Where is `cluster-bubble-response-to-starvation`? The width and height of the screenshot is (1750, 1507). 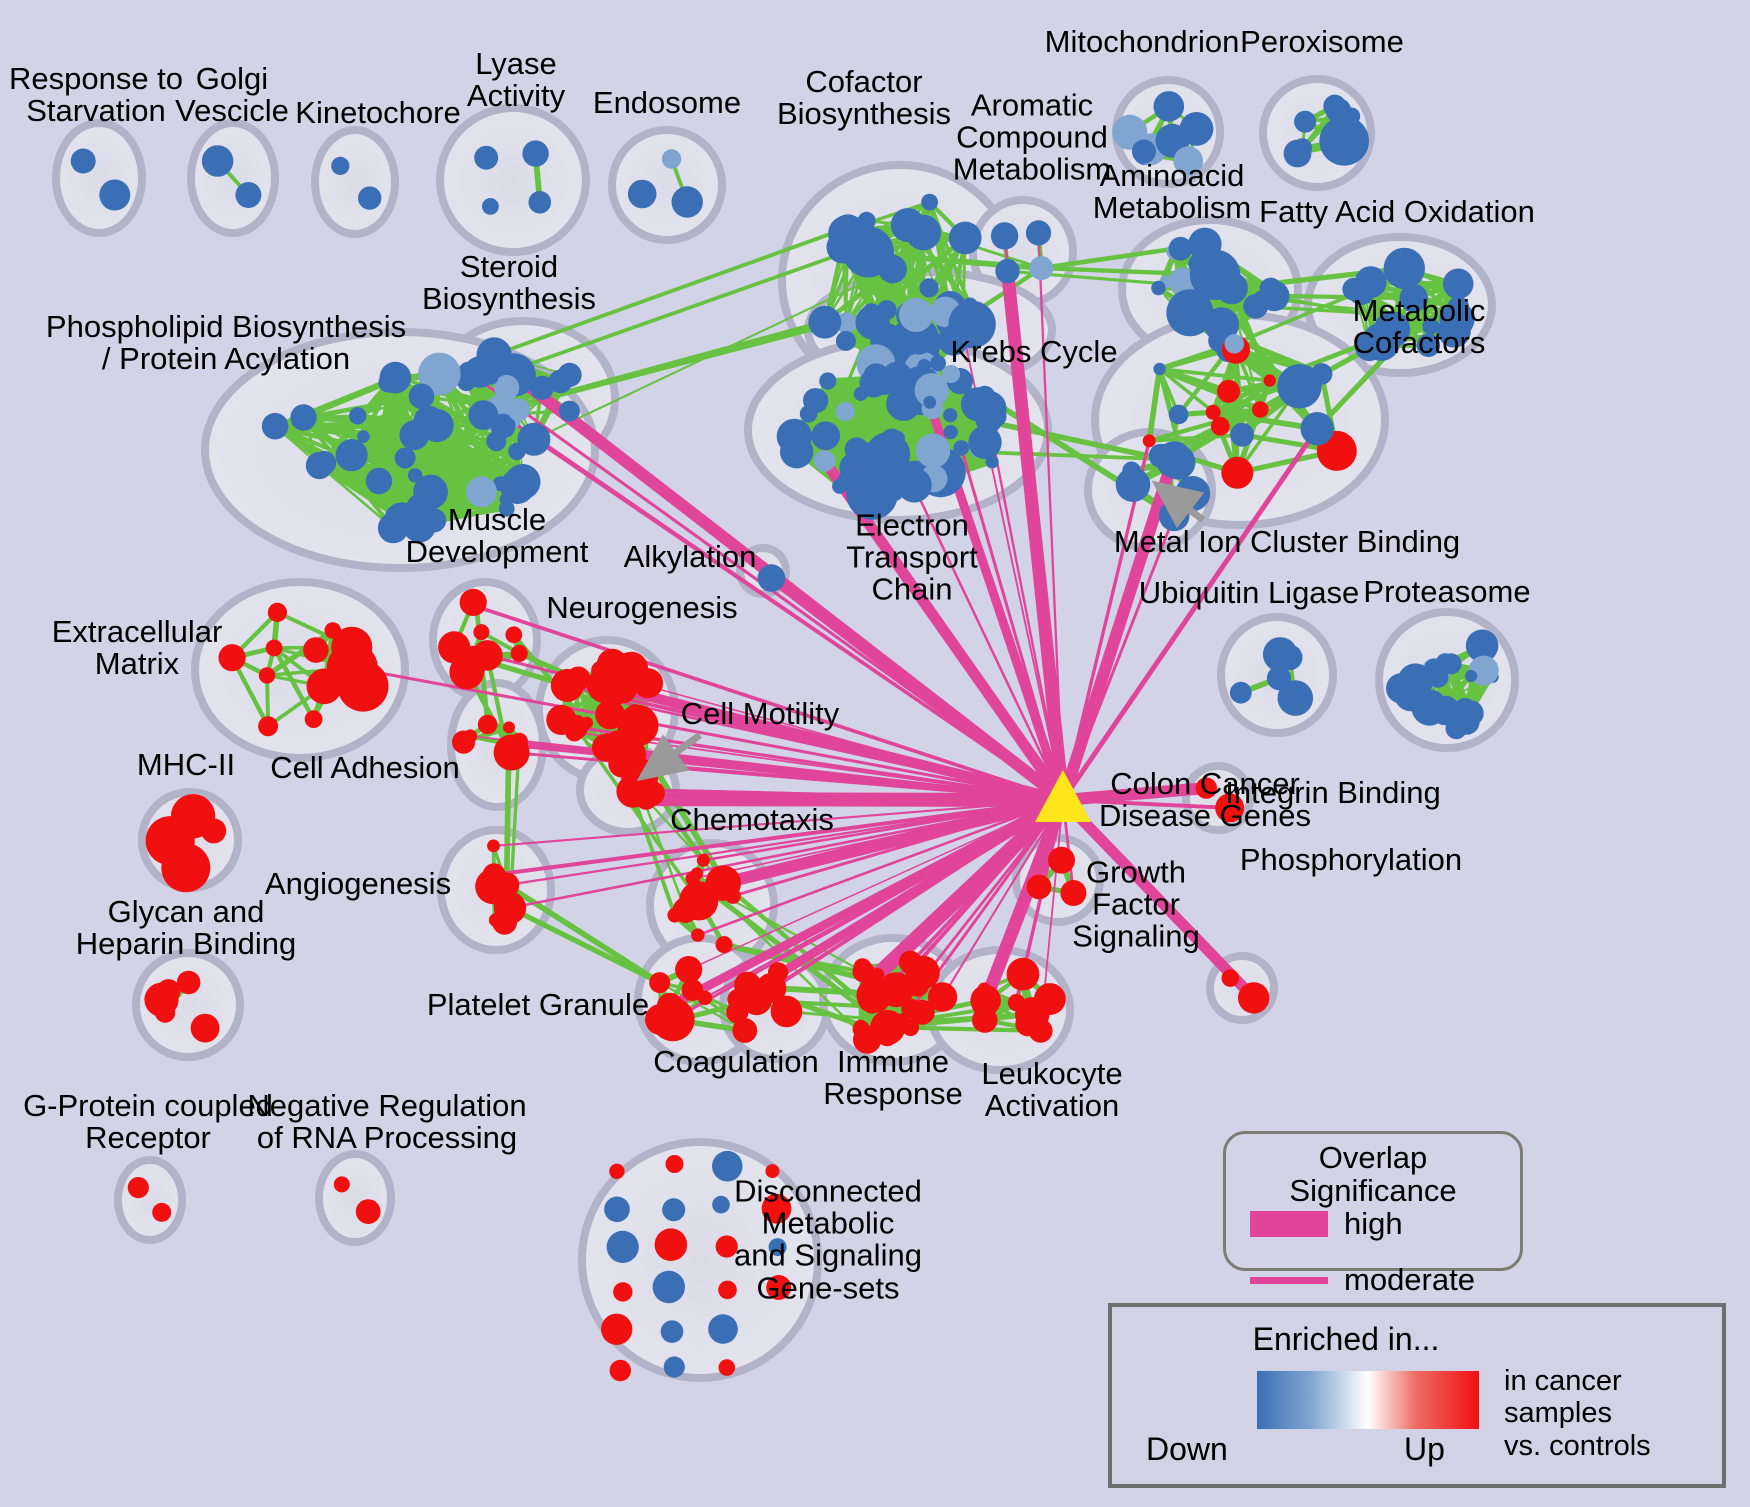 cluster-bubble-response-to-starvation is located at coordinates (99, 178).